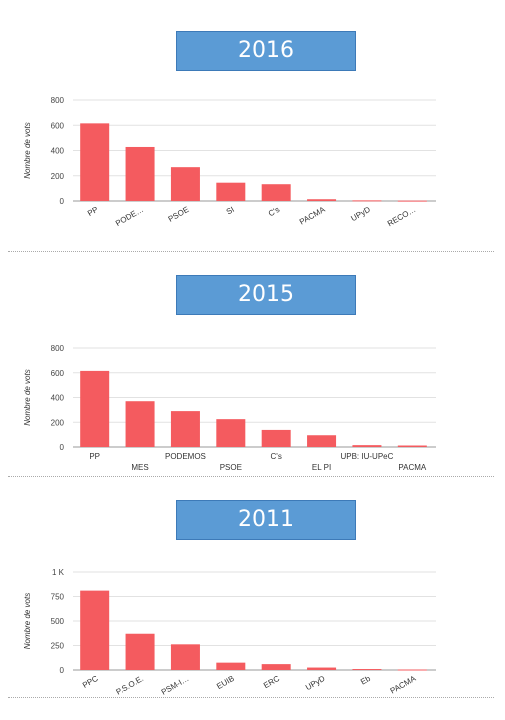 The image size is (505, 720). Describe the element at coordinates (58, 646) in the screenshot. I see `y-tick-label: 250` at that location.